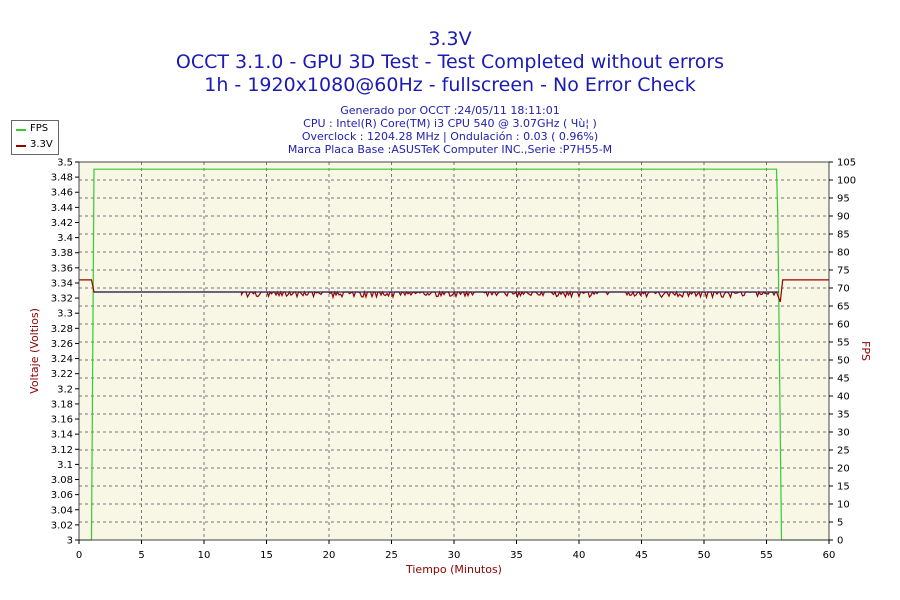 This screenshot has height=600, width=900. What do you see at coordinates (62, 223) in the screenshot?
I see `y-tick-label: 3.42` at bounding box center [62, 223].